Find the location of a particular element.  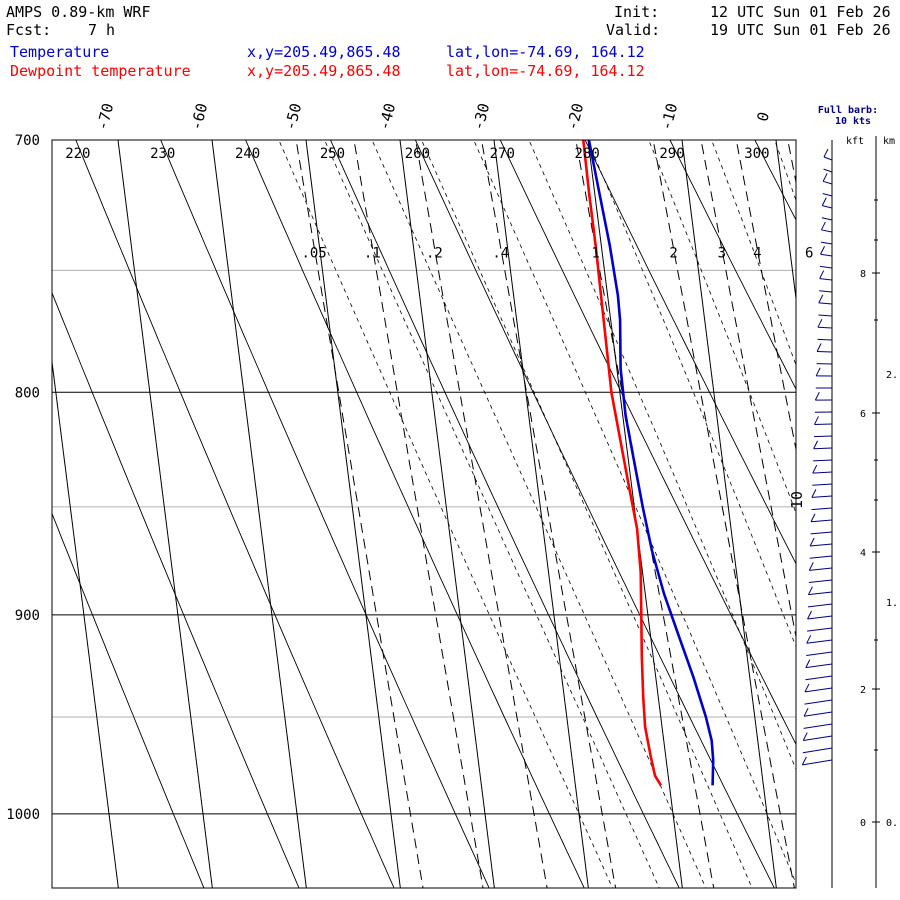

mixing-ratio-label: 4 is located at coordinates (757, 254).